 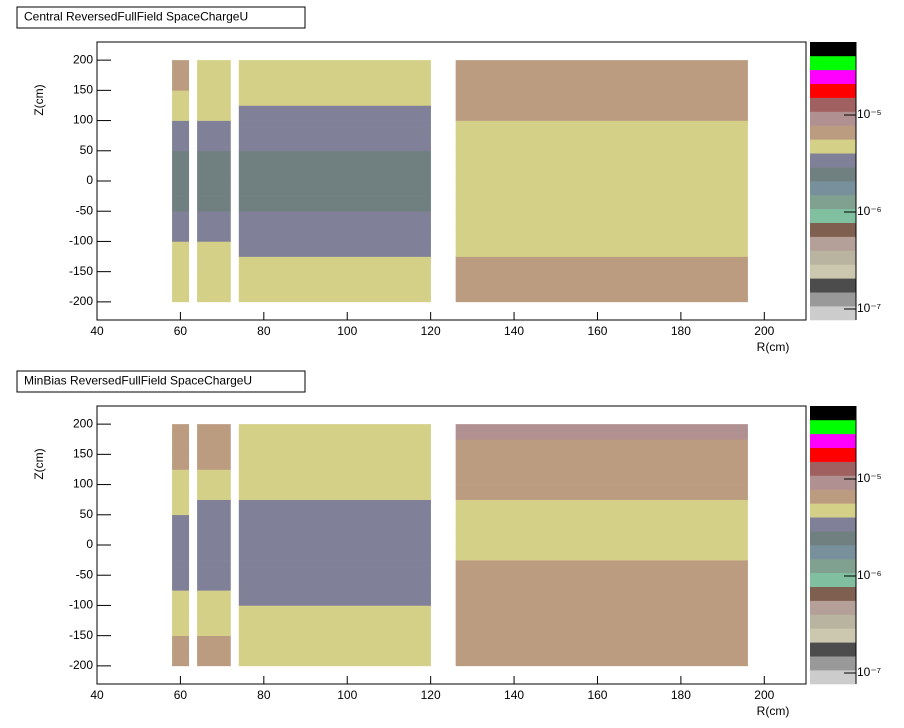 I want to click on chart-title: MinBias ReversedFullField SpaceChargeU, so click(x=138, y=381).